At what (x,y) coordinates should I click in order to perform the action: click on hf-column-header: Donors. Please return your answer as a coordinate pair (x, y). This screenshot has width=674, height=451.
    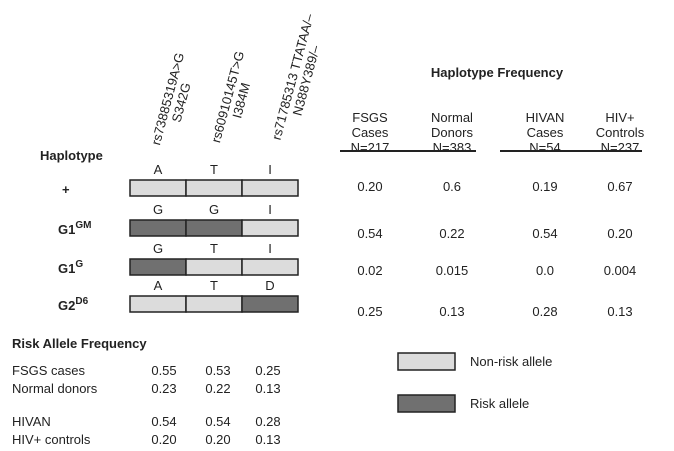
    Looking at the image, I should click on (452, 132).